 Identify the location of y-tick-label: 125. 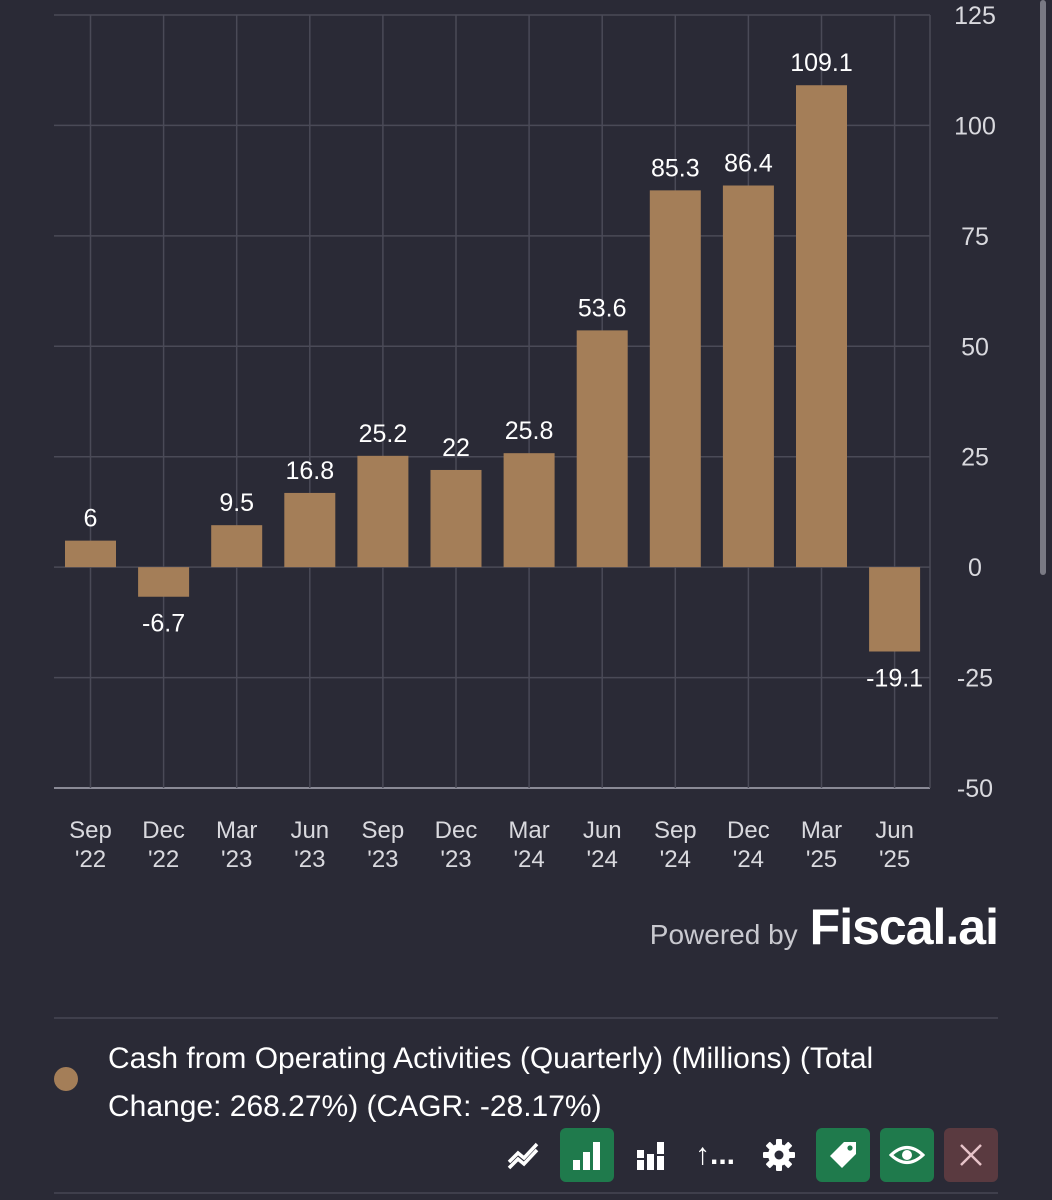
(975, 16).